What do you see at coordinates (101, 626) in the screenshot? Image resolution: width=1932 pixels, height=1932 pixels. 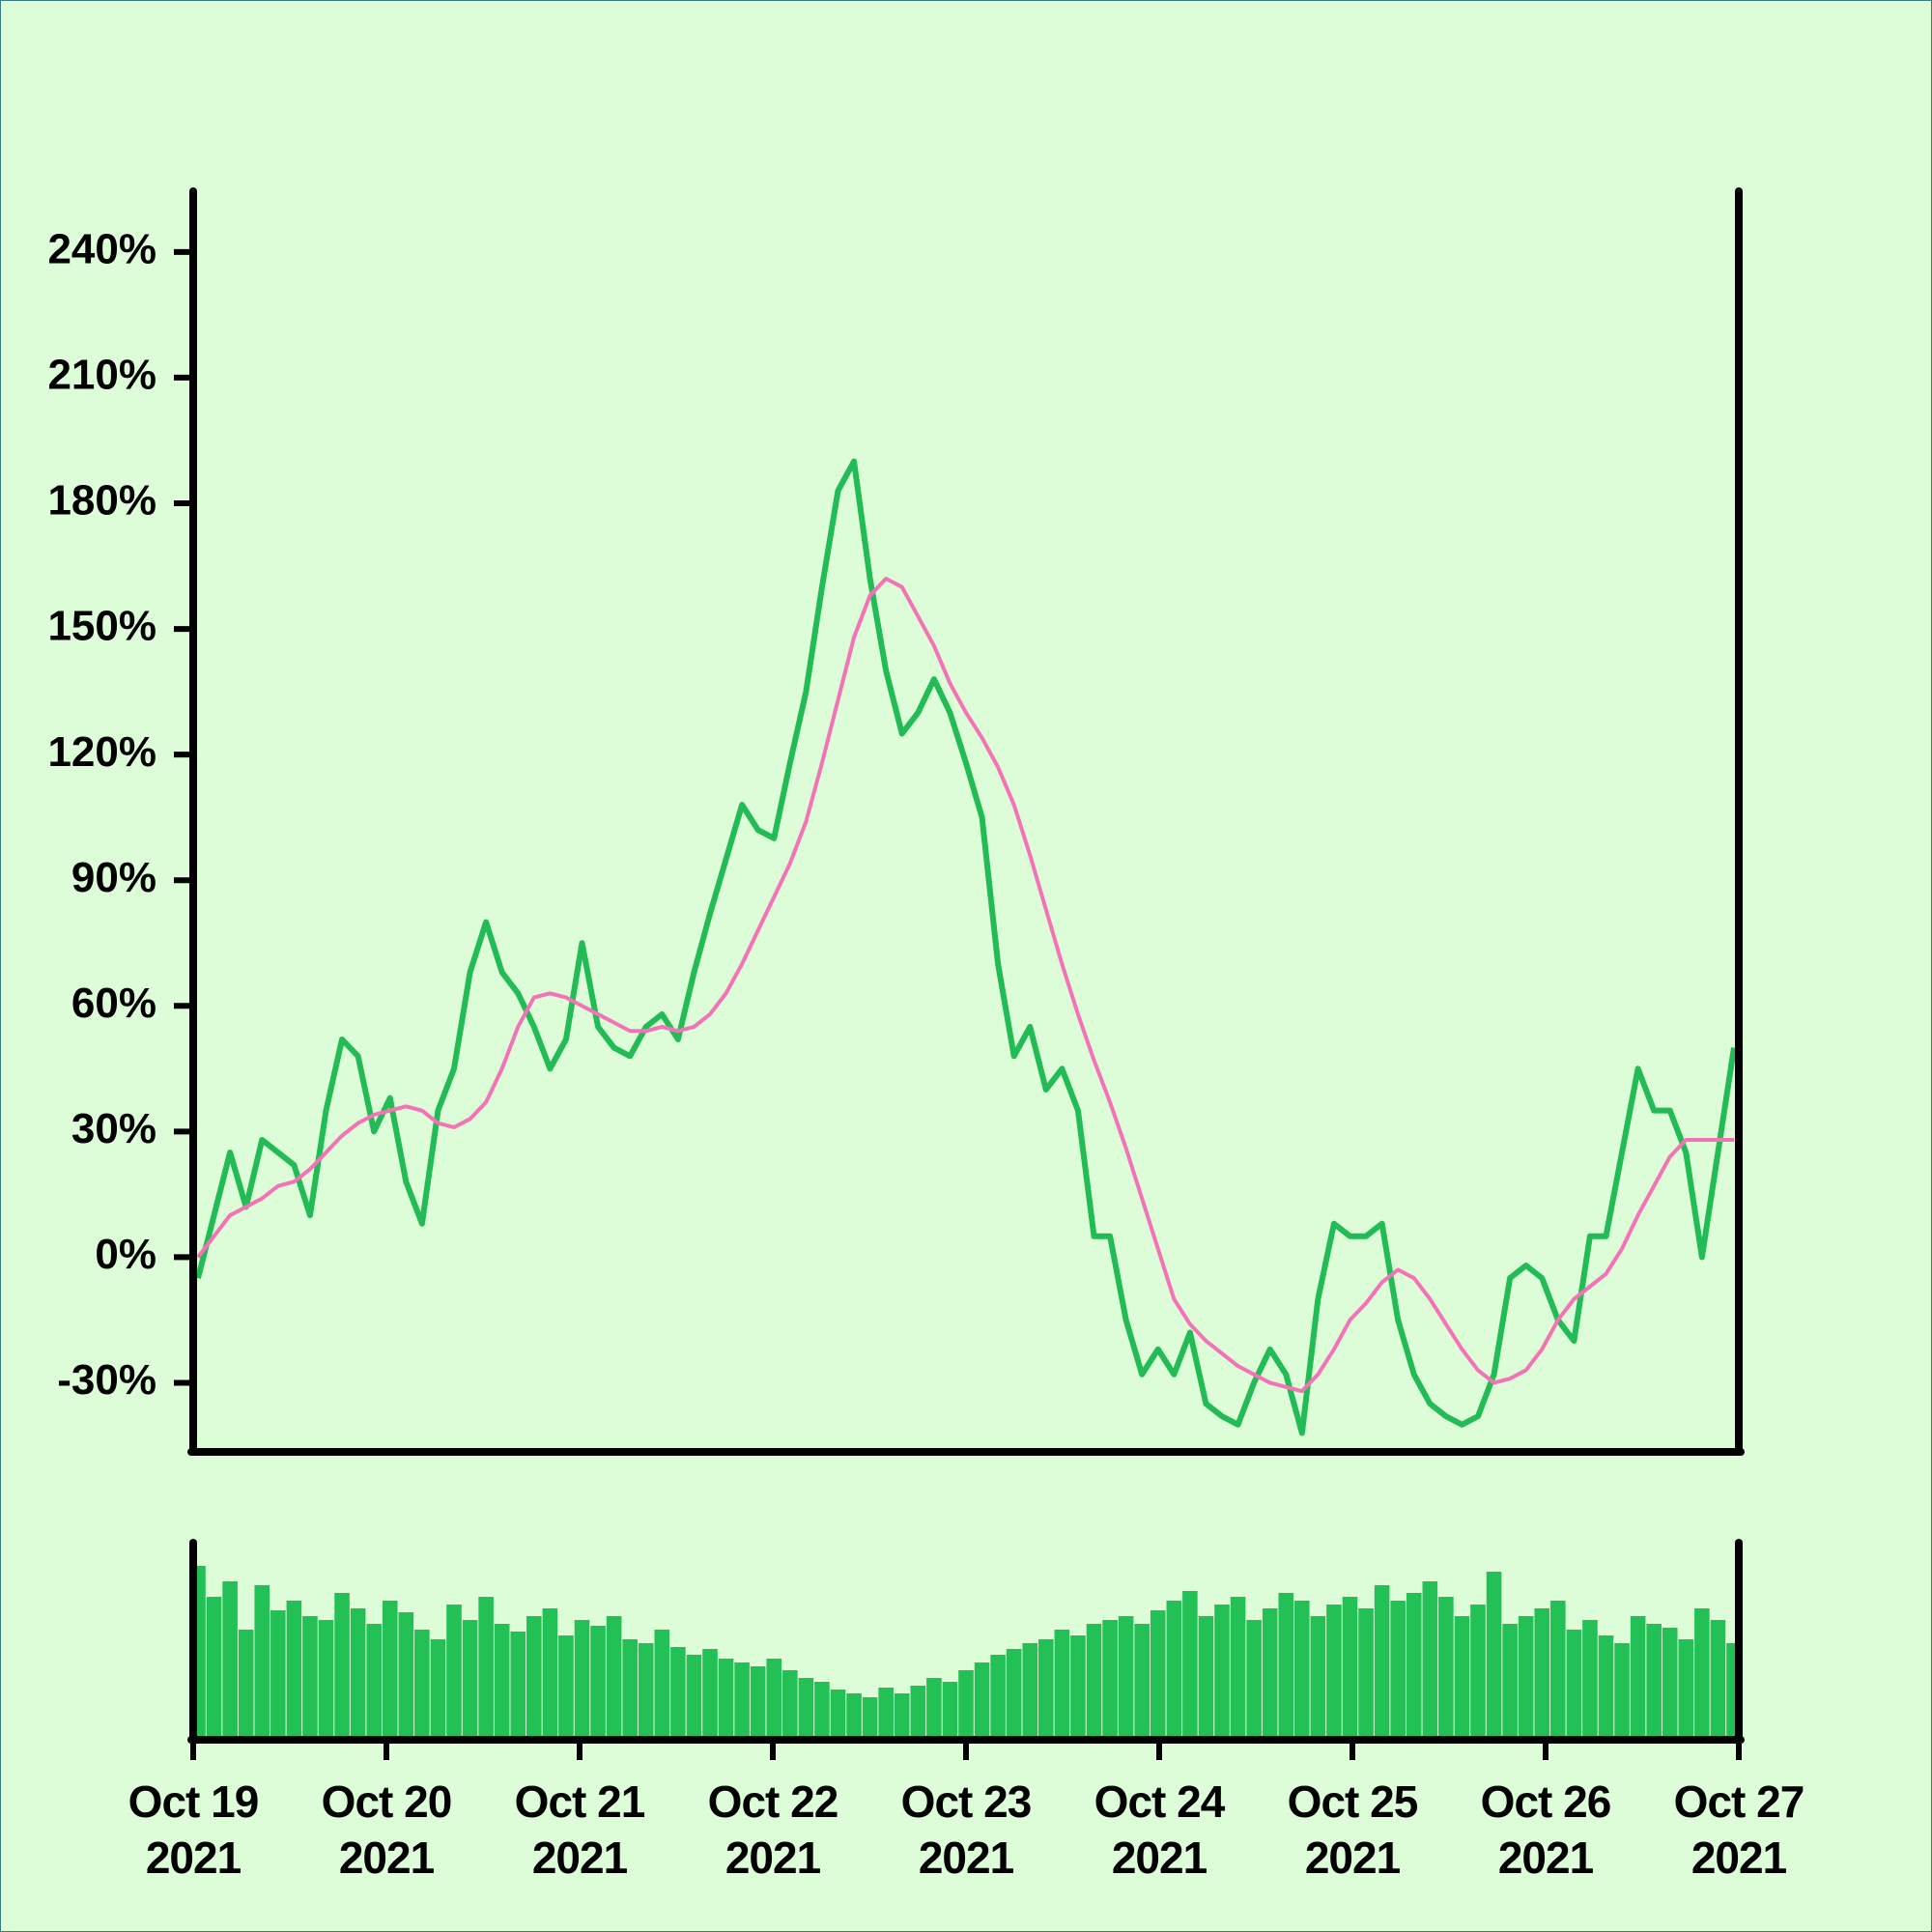 I see `y-tick-label: 150%` at bounding box center [101, 626].